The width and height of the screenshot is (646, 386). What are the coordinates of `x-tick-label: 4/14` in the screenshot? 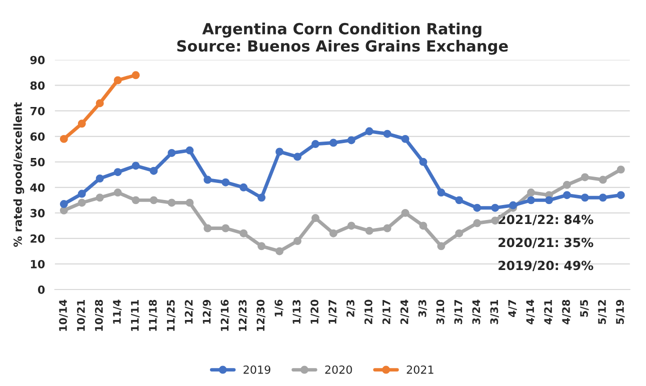 It's located at (530, 312).